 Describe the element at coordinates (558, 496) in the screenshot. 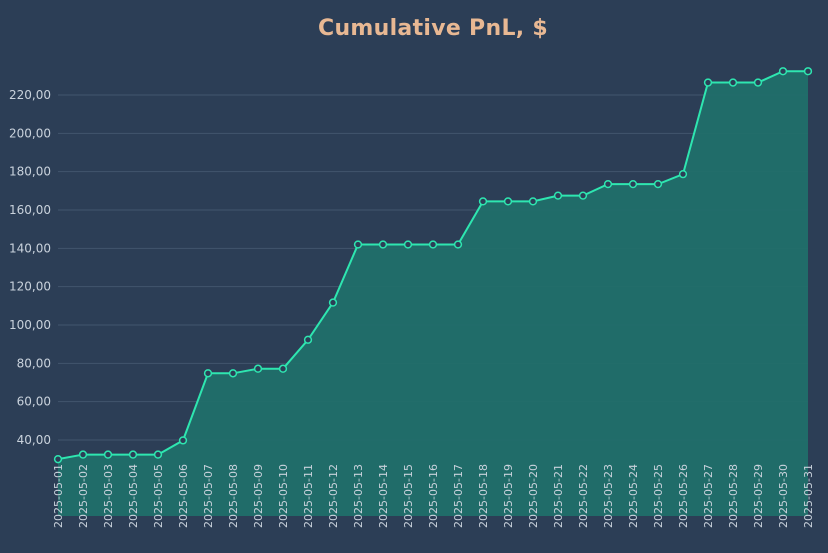

I see `x-tick-label: 2025-05-21` at that location.